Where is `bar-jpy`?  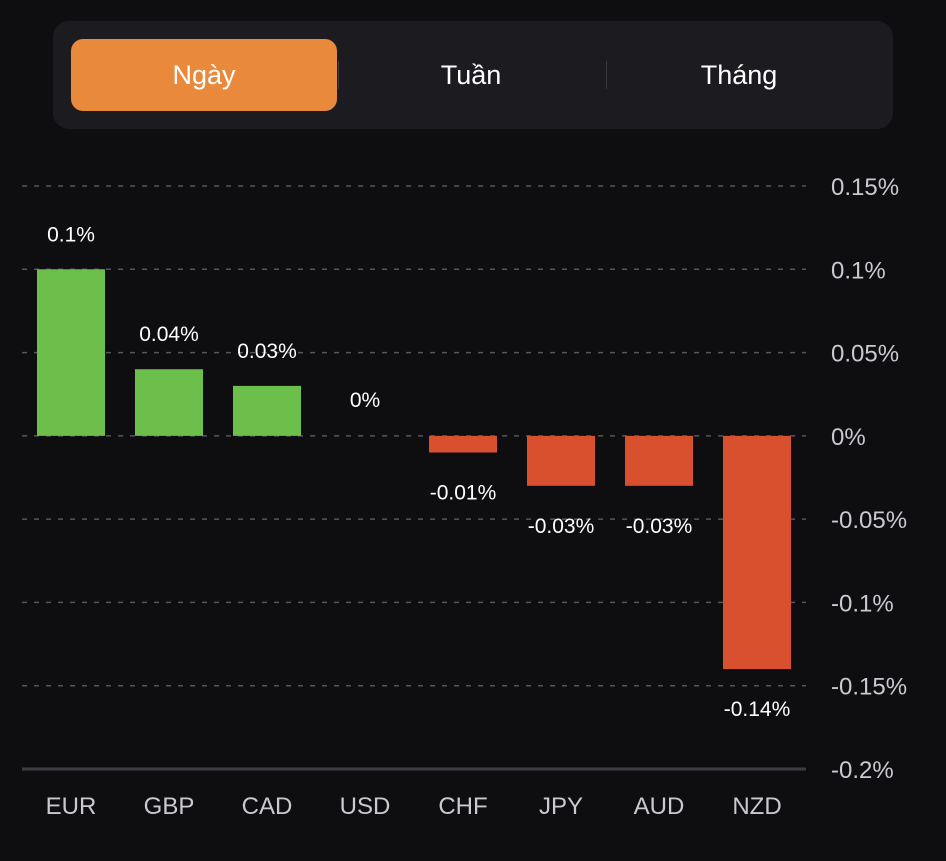
bar-jpy is located at coordinates (561, 460).